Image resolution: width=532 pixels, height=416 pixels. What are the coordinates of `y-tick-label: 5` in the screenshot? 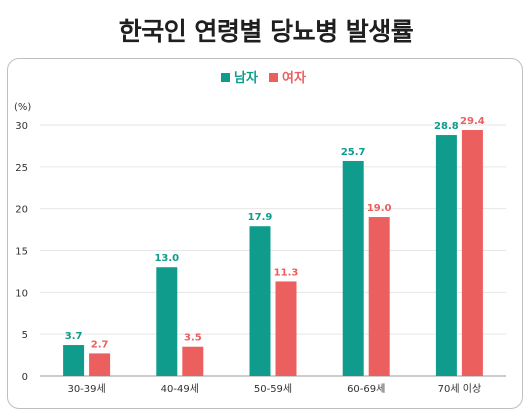 It's located at (25, 335).